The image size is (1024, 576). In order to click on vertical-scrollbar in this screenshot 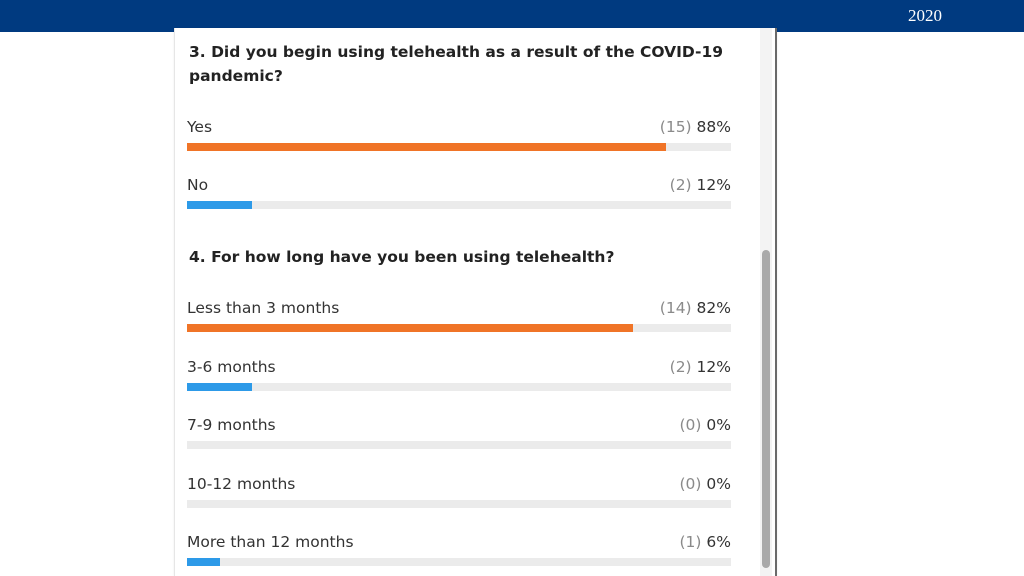, I will do `click(766, 302)`.